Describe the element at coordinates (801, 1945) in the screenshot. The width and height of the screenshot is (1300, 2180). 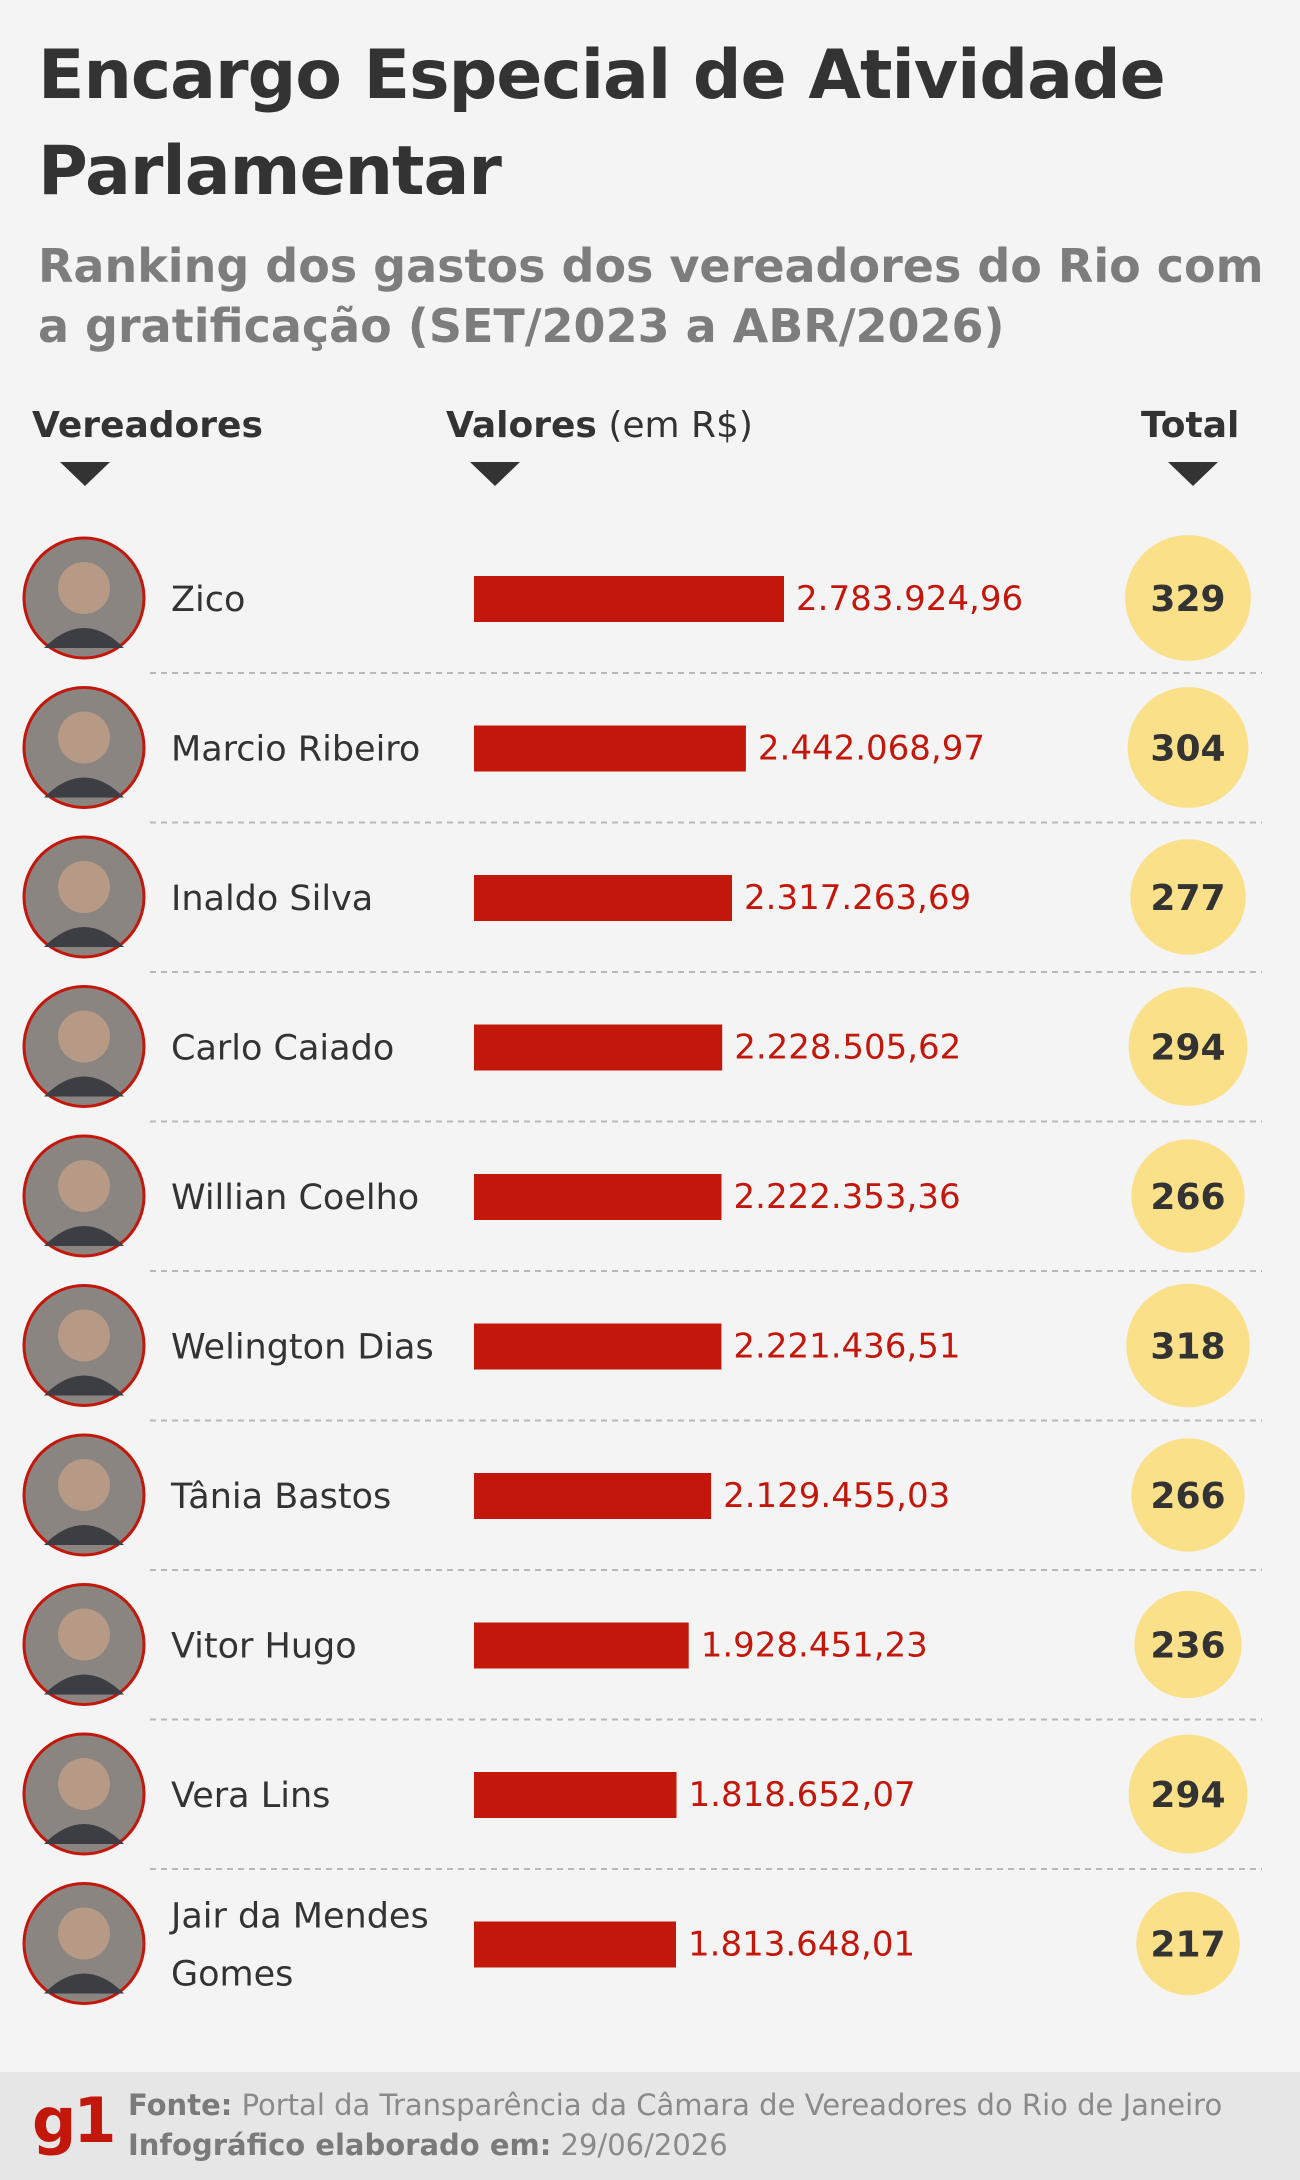
I see `value-label: 1.813.648,01` at that location.